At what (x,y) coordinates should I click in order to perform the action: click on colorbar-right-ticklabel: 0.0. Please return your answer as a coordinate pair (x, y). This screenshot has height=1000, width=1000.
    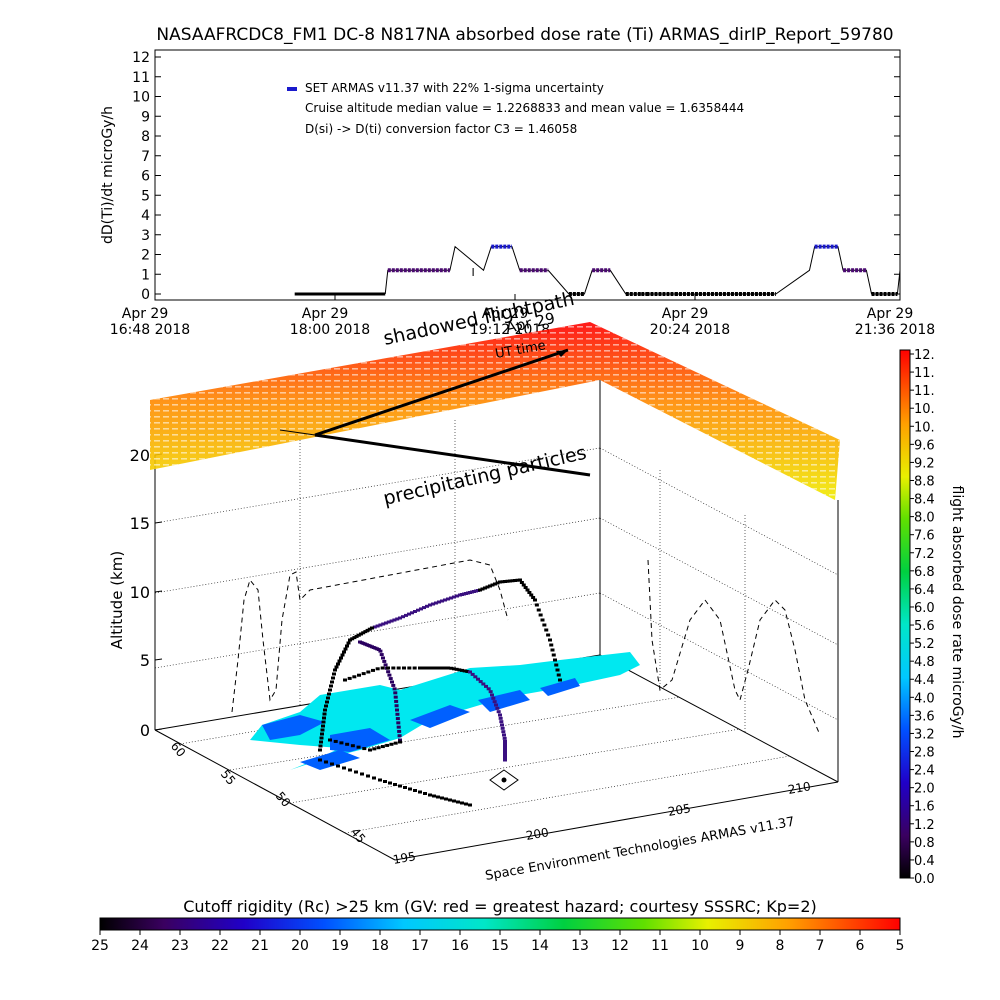
    Looking at the image, I should click on (924, 879).